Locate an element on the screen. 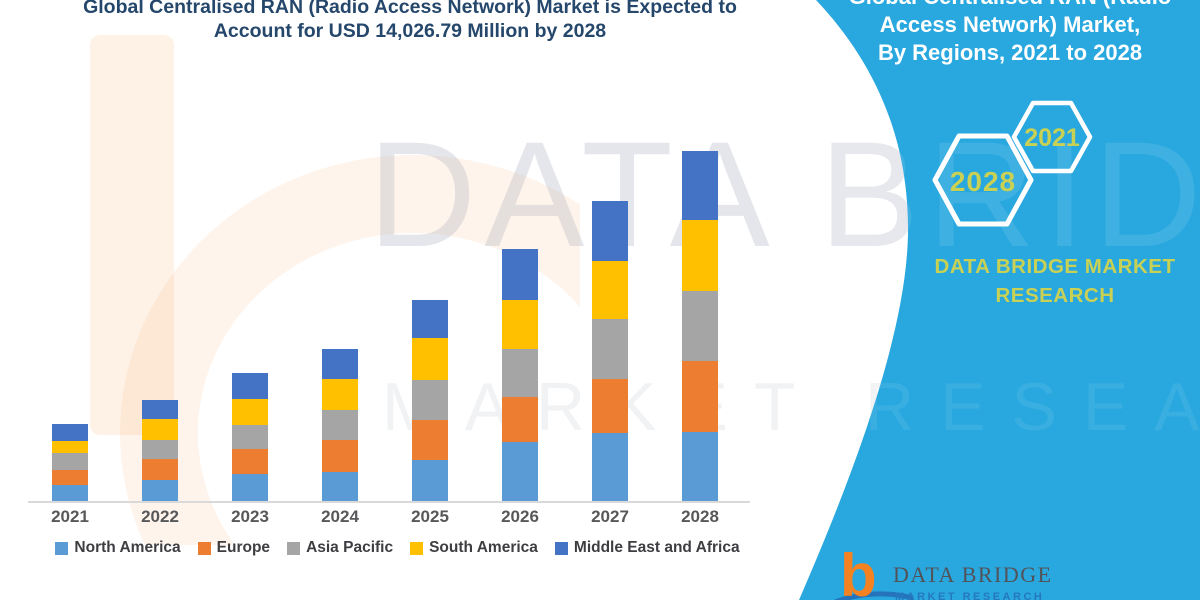 This screenshot has width=1200, height=609. legend-item-europe: Europe is located at coordinates (234, 548).